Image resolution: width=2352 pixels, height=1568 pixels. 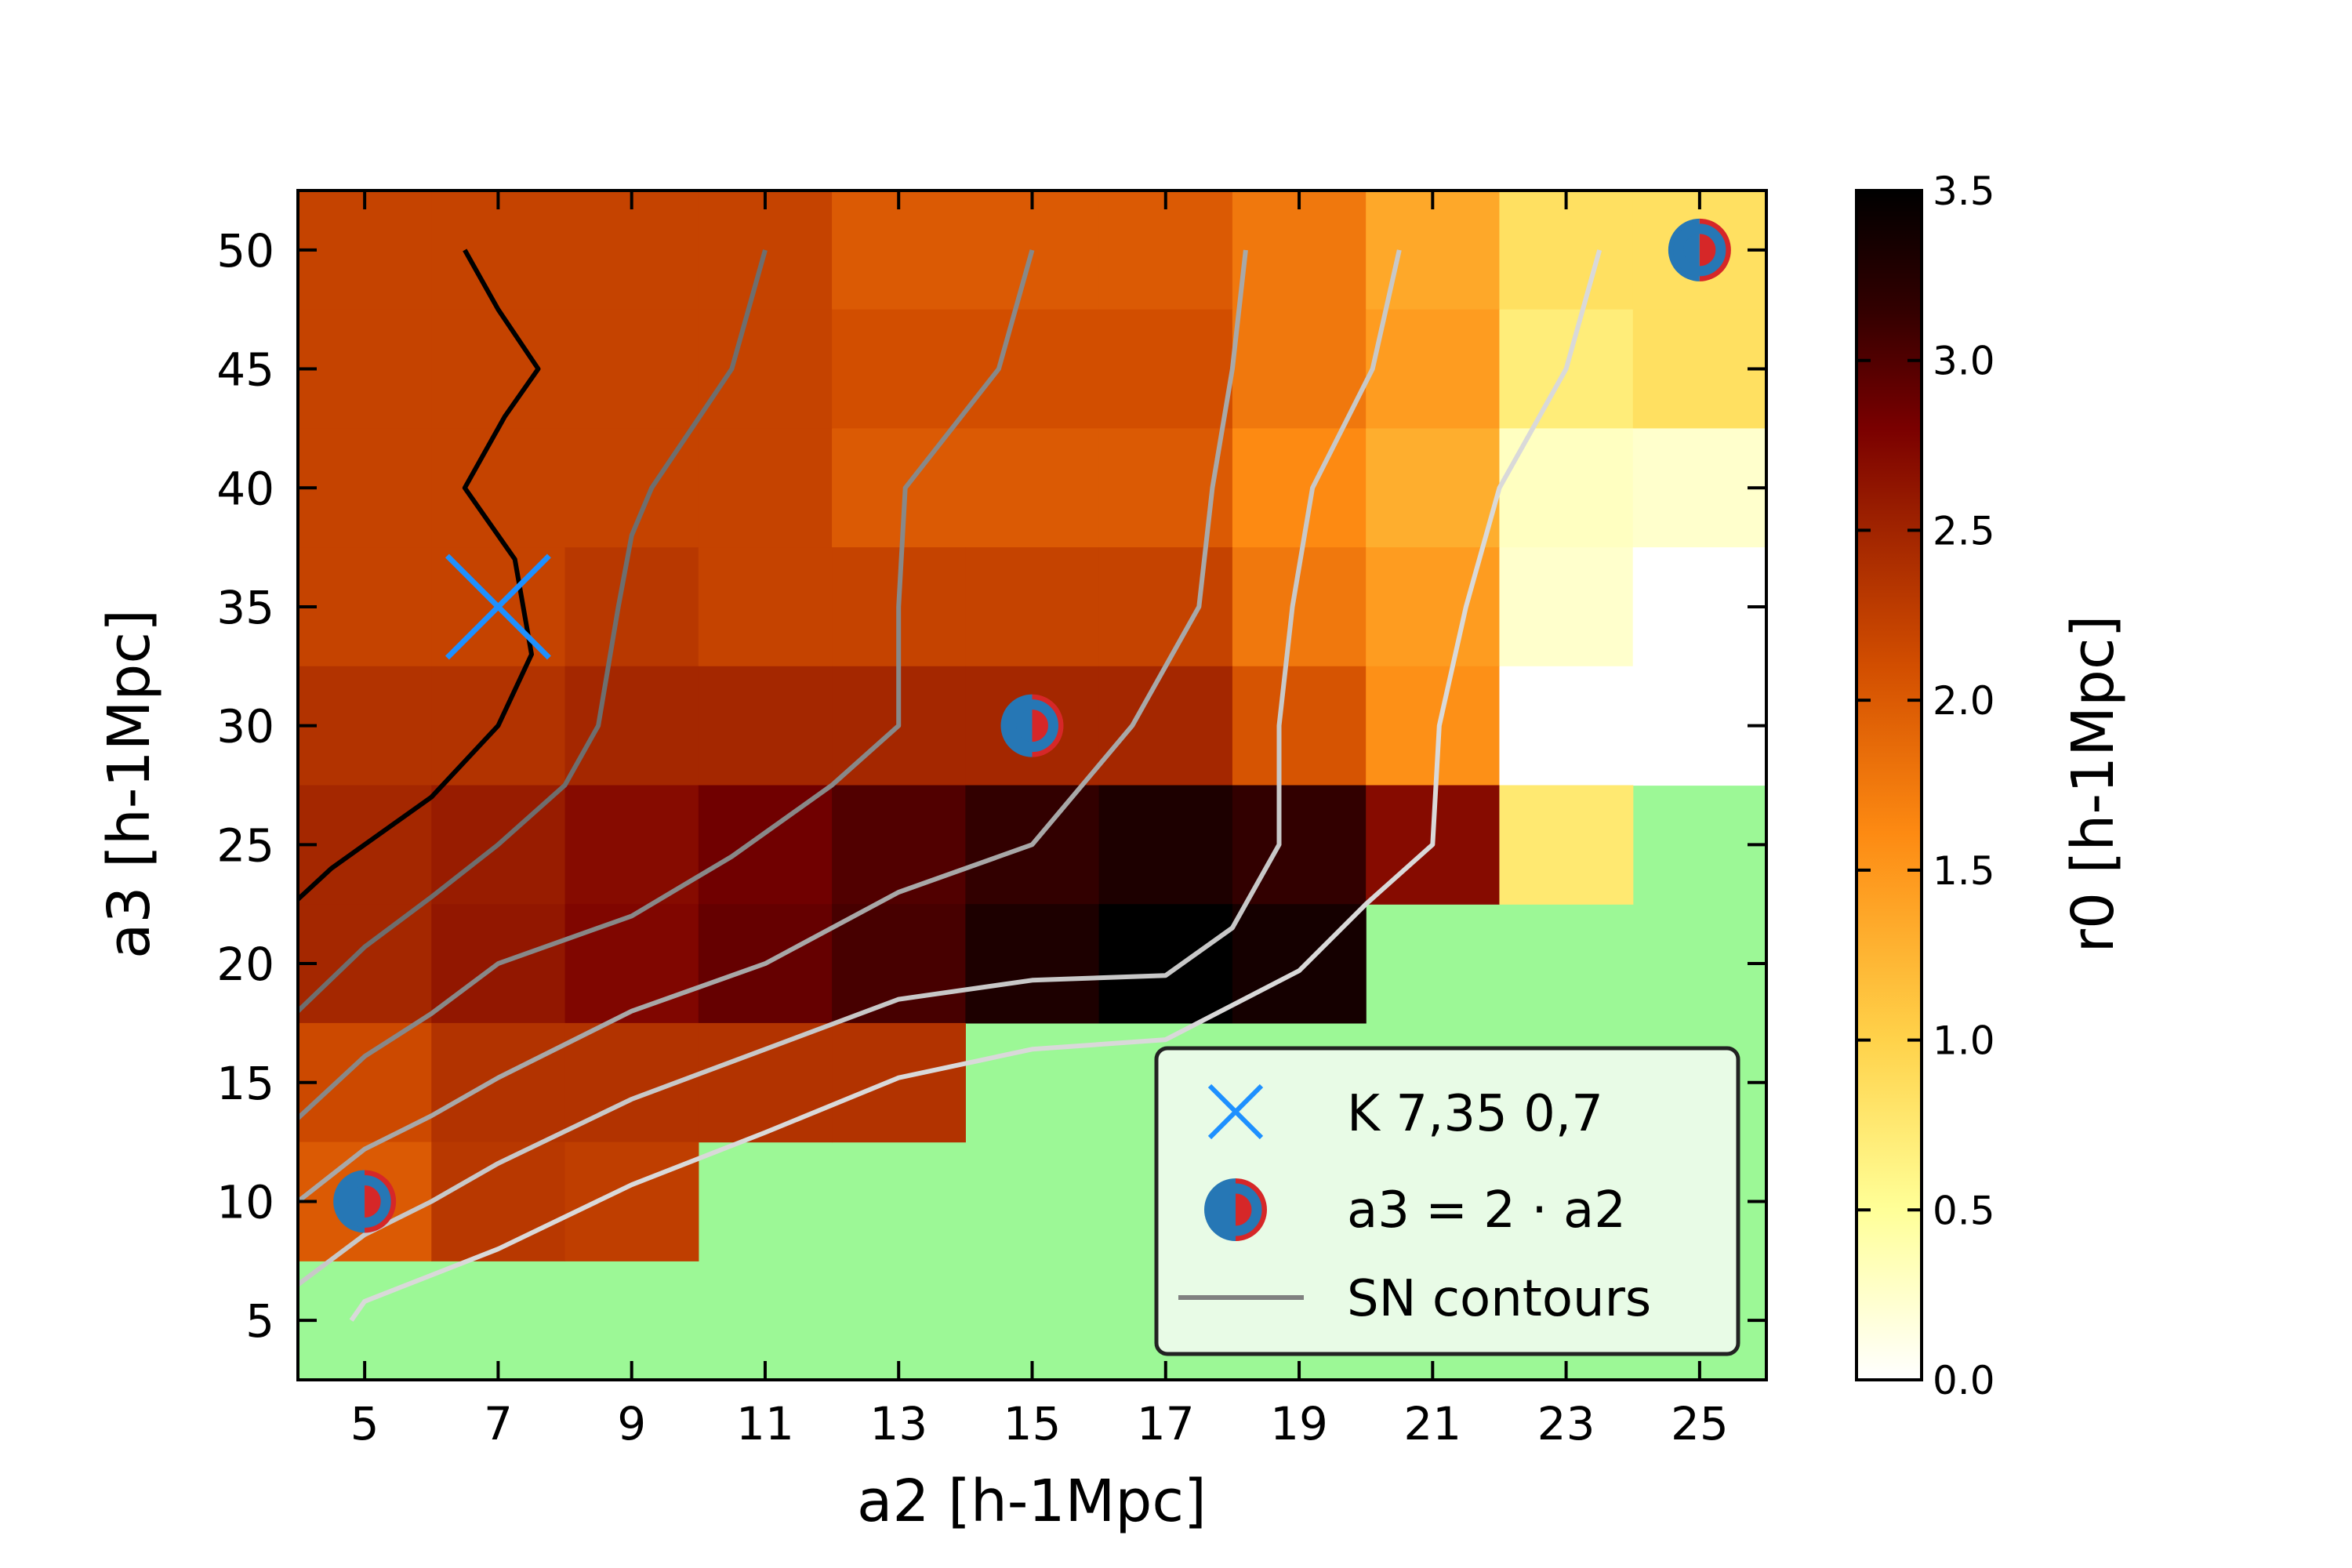 What do you see at coordinates (245, 370) in the screenshot?
I see `y-tick-label: 45` at bounding box center [245, 370].